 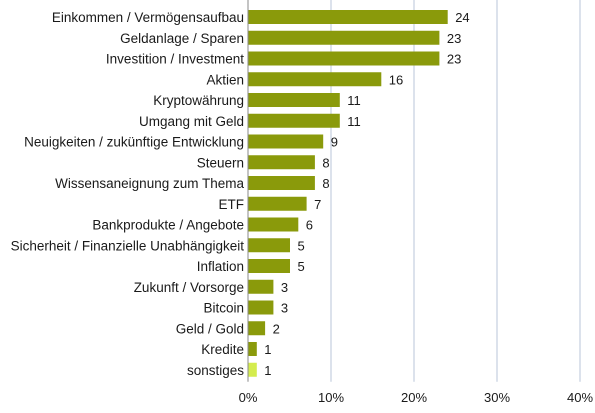 I want to click on x-tick-label-4: 40%, so click(x=580, y=397).